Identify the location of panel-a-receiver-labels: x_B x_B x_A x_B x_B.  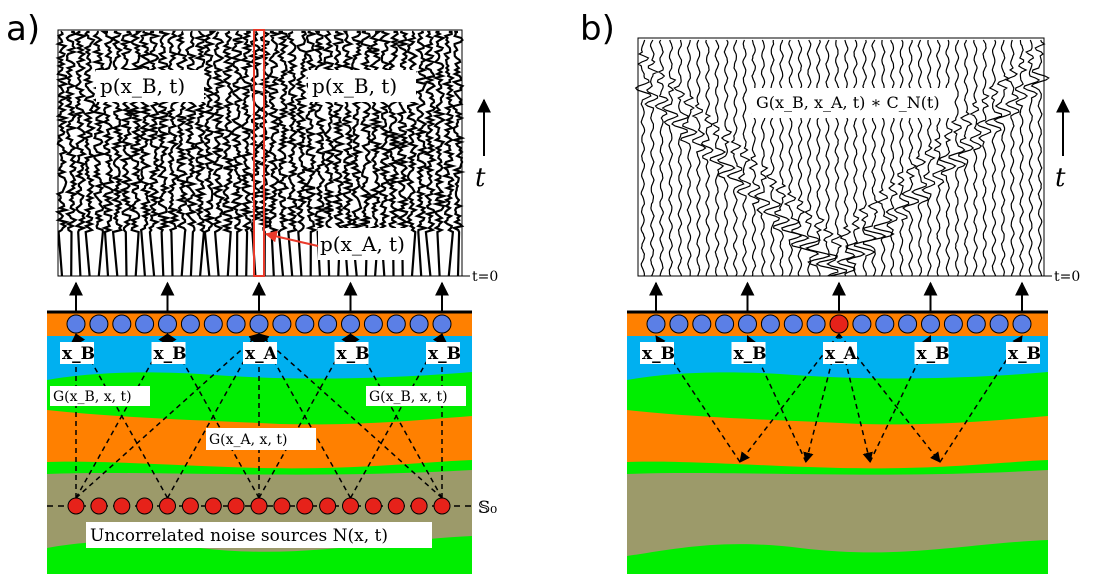
(260, 353).